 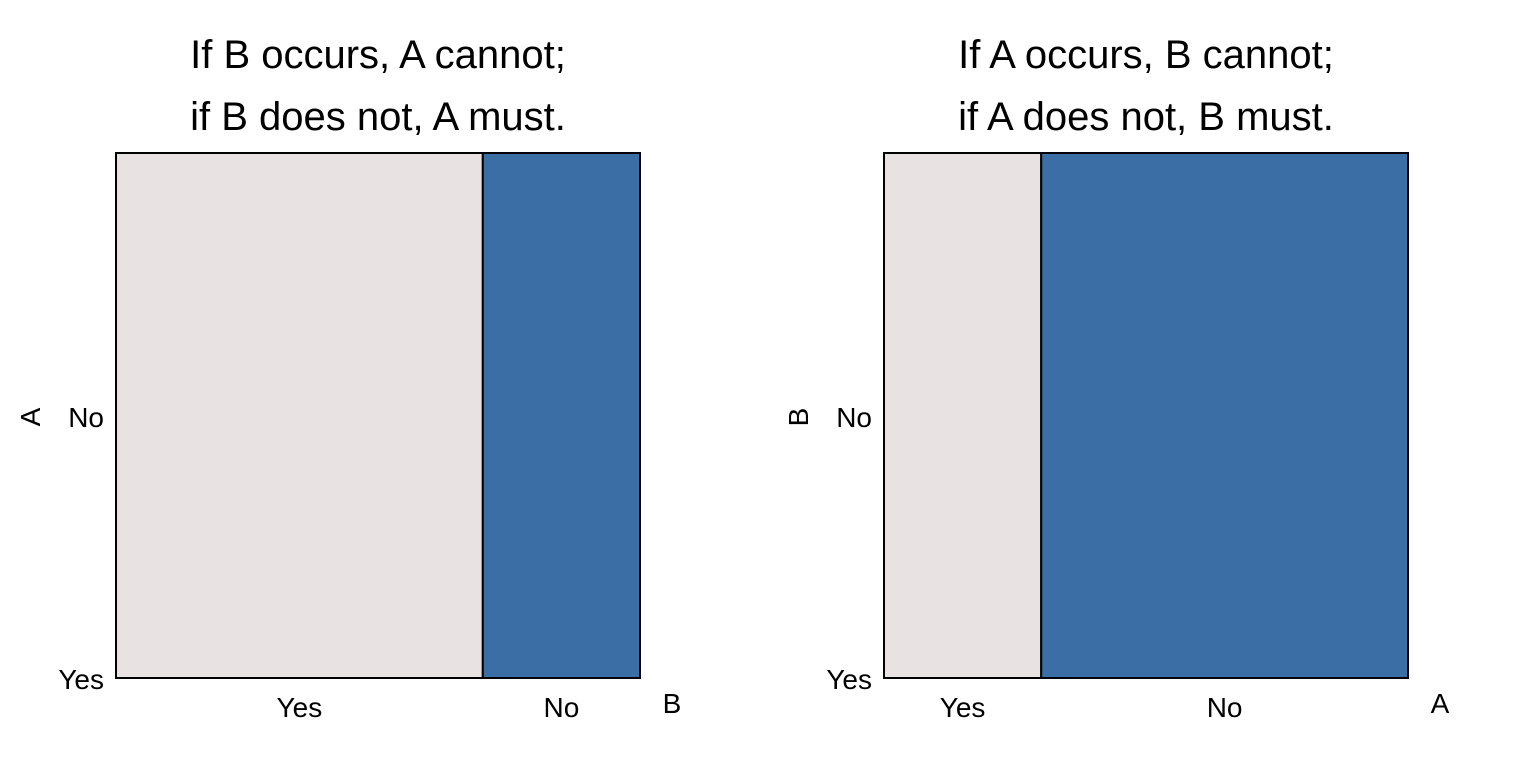 I want to click on chart-1-y-tick-no: No, so click(x=86, y=417).